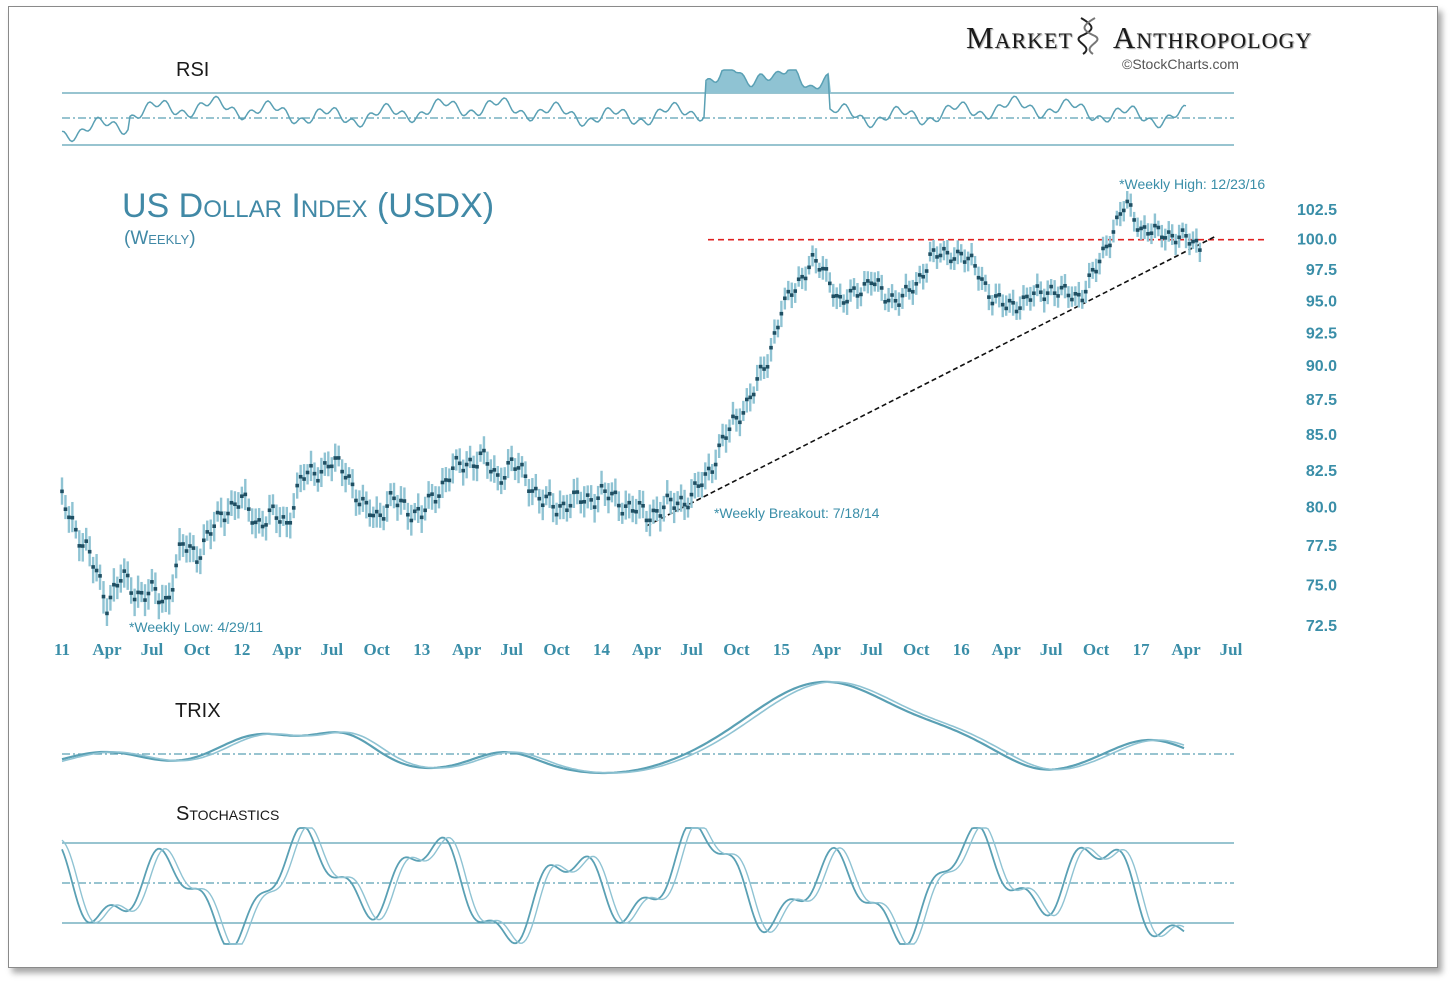 The image size is (1451, 981). I want to click on y-tick-label: 80.0, so click(1321, 508).